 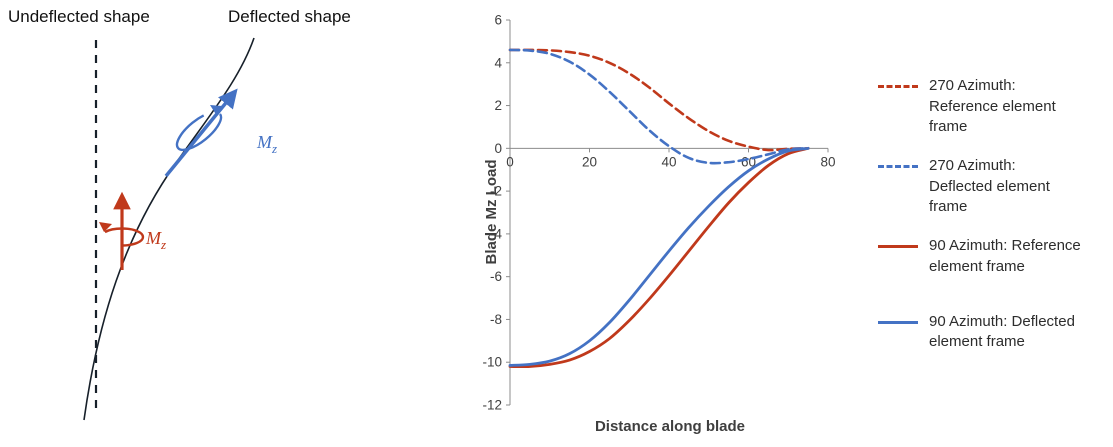 I want to click on y-tick-label: -2, so click(x=496, y=191).